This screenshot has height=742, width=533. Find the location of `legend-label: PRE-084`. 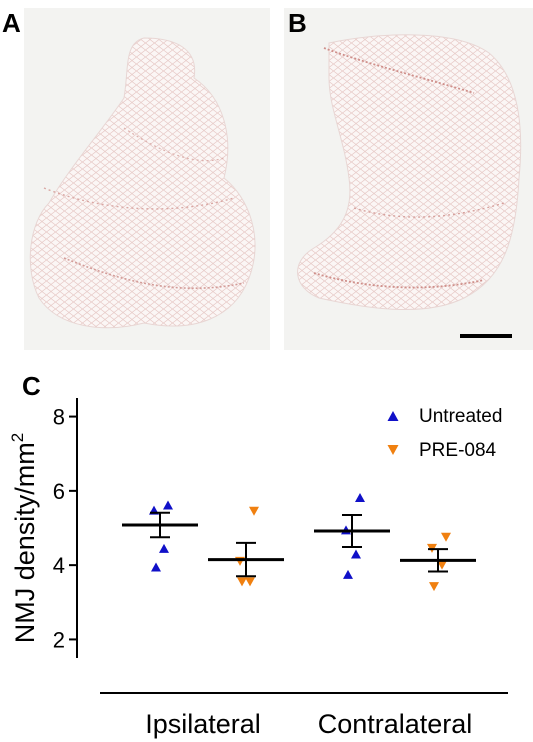

legend-label: PRE-084 is located at coordinates (458, 450).